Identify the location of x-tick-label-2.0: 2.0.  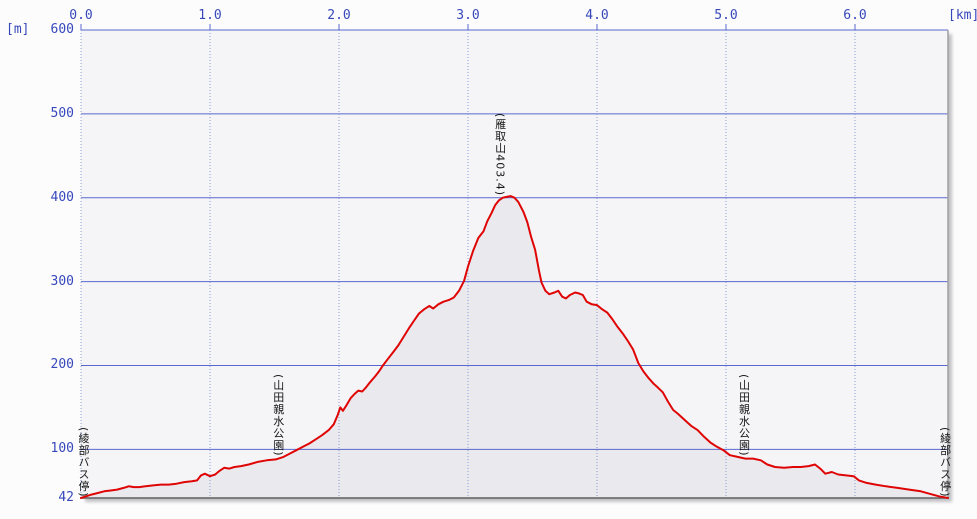
(339, 15).